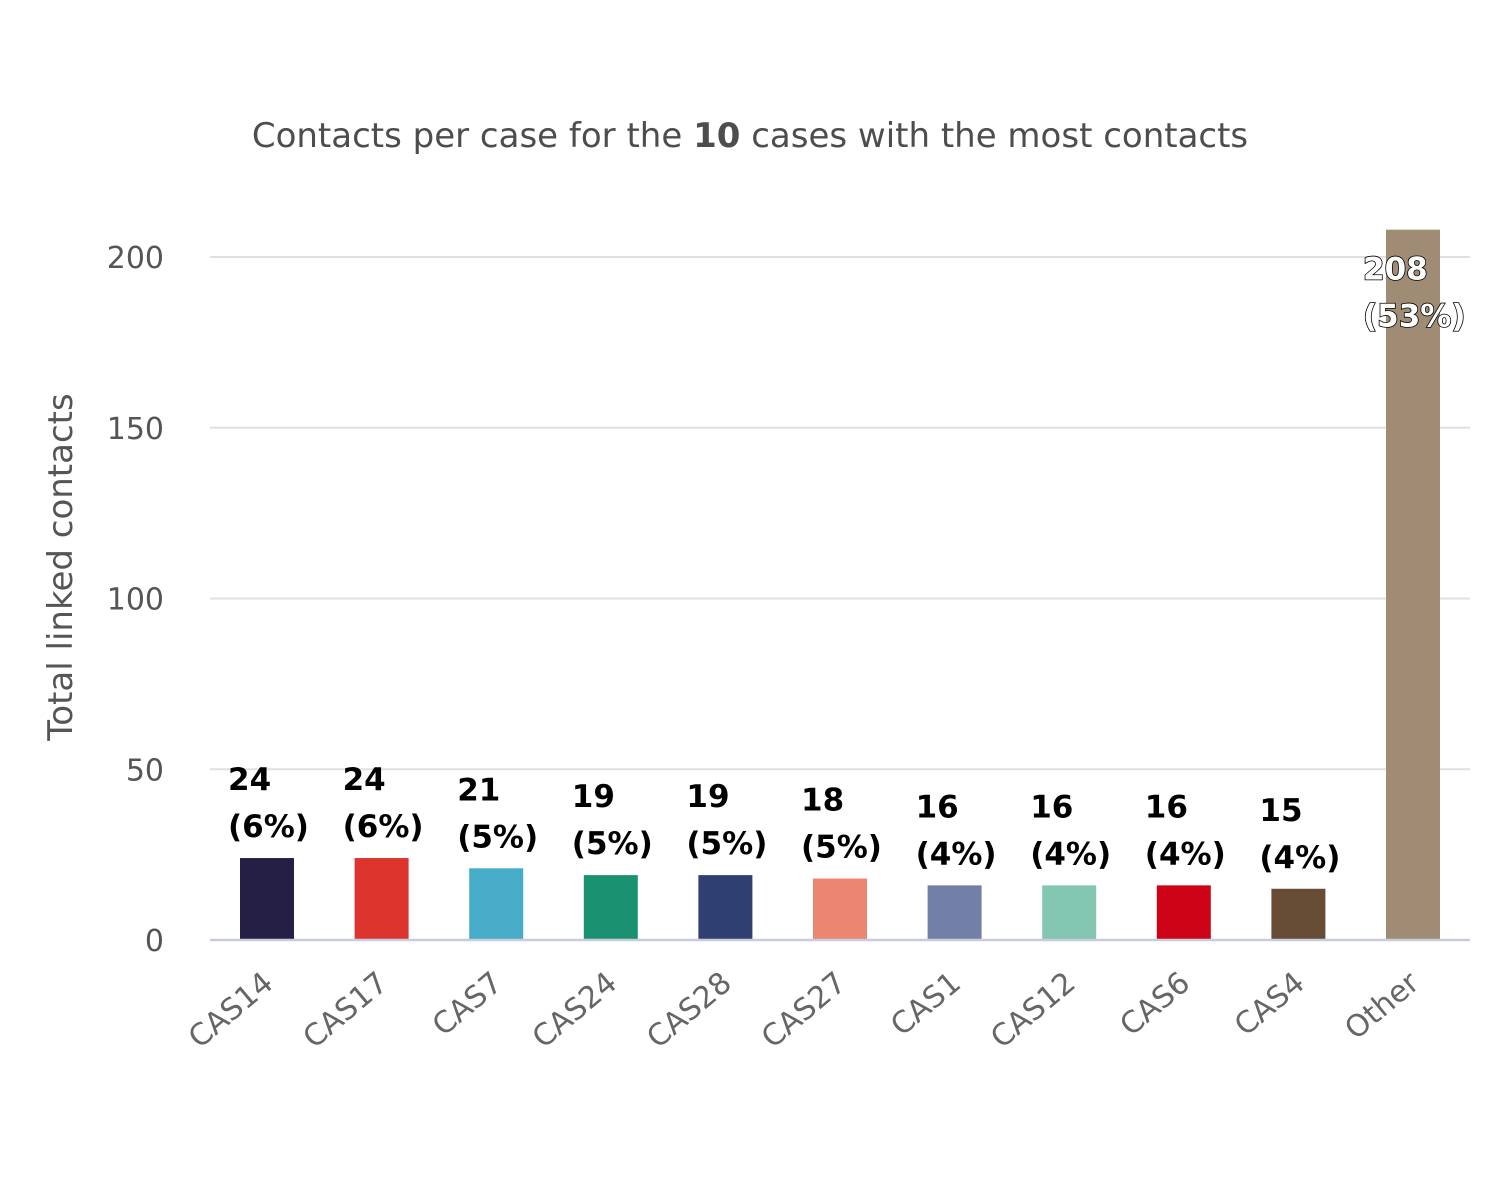 This screenshot has width=1500, height=1200. What do you see at coordinates (61, 567) in the screenshot?
I see `y-axis-label: Total linked contacts` at bounding box center [61, 567].